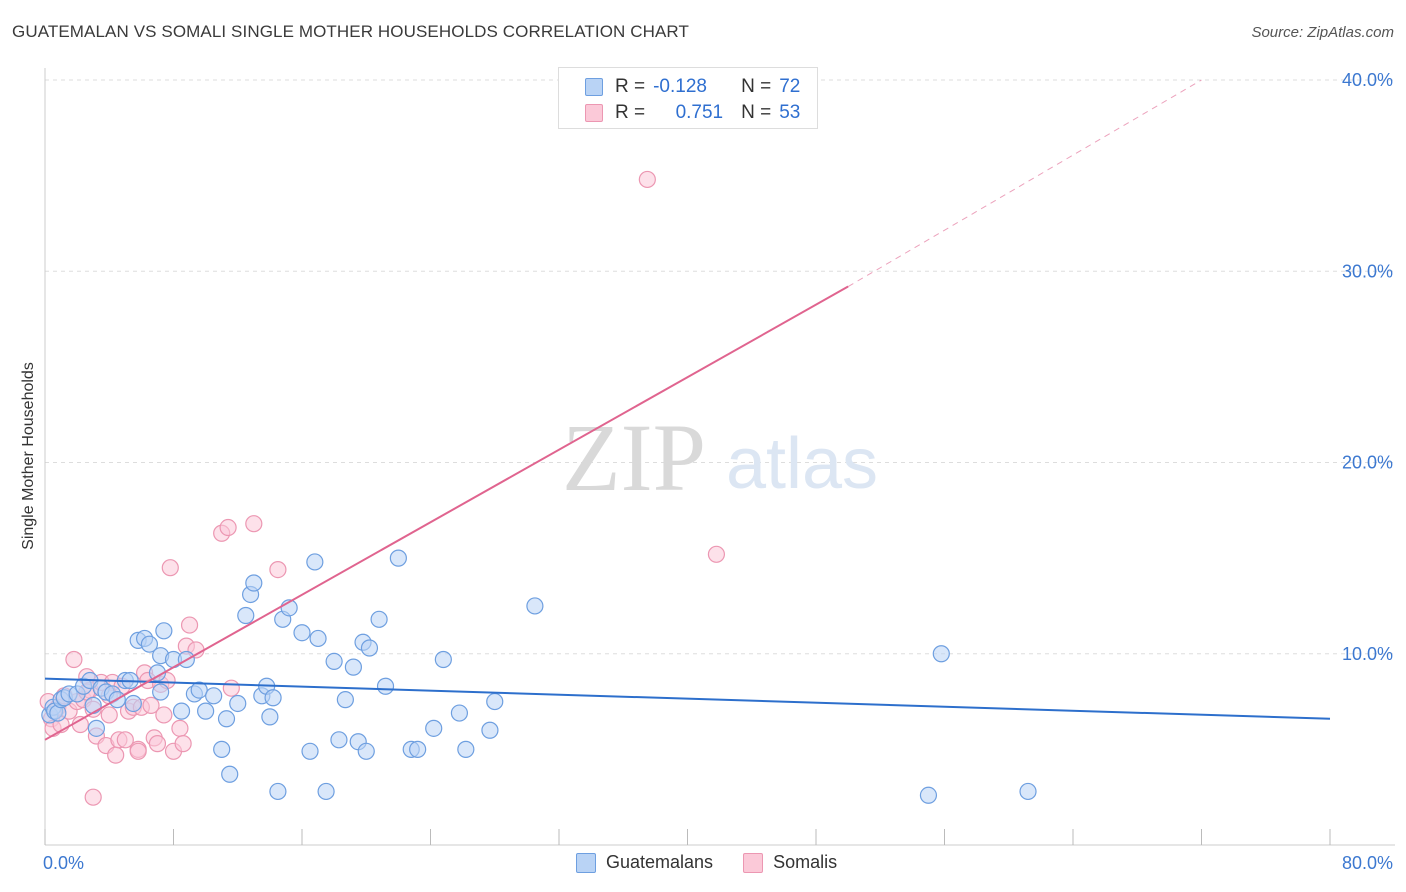  Describe the element at coordinates (63, 863) in the screenshot. I see `x-tick-label: 0.0%` at that location.